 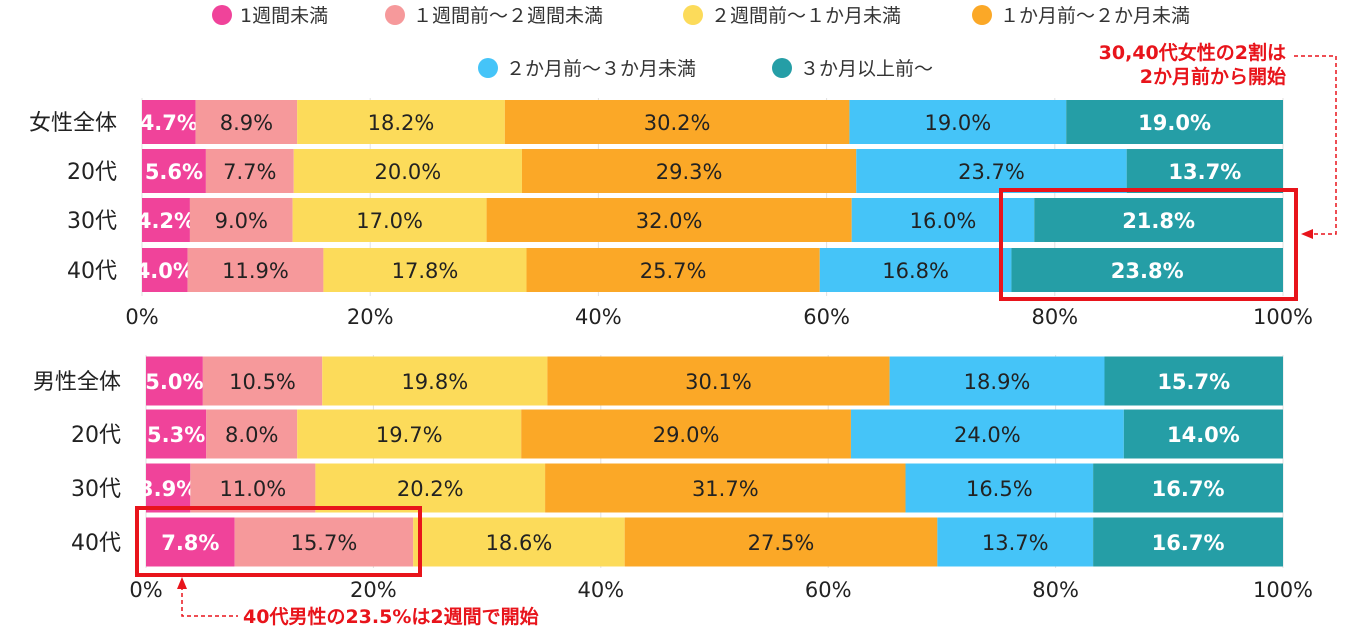 I want to click on x-tick-label: 0%, so click(x=145, y=590).